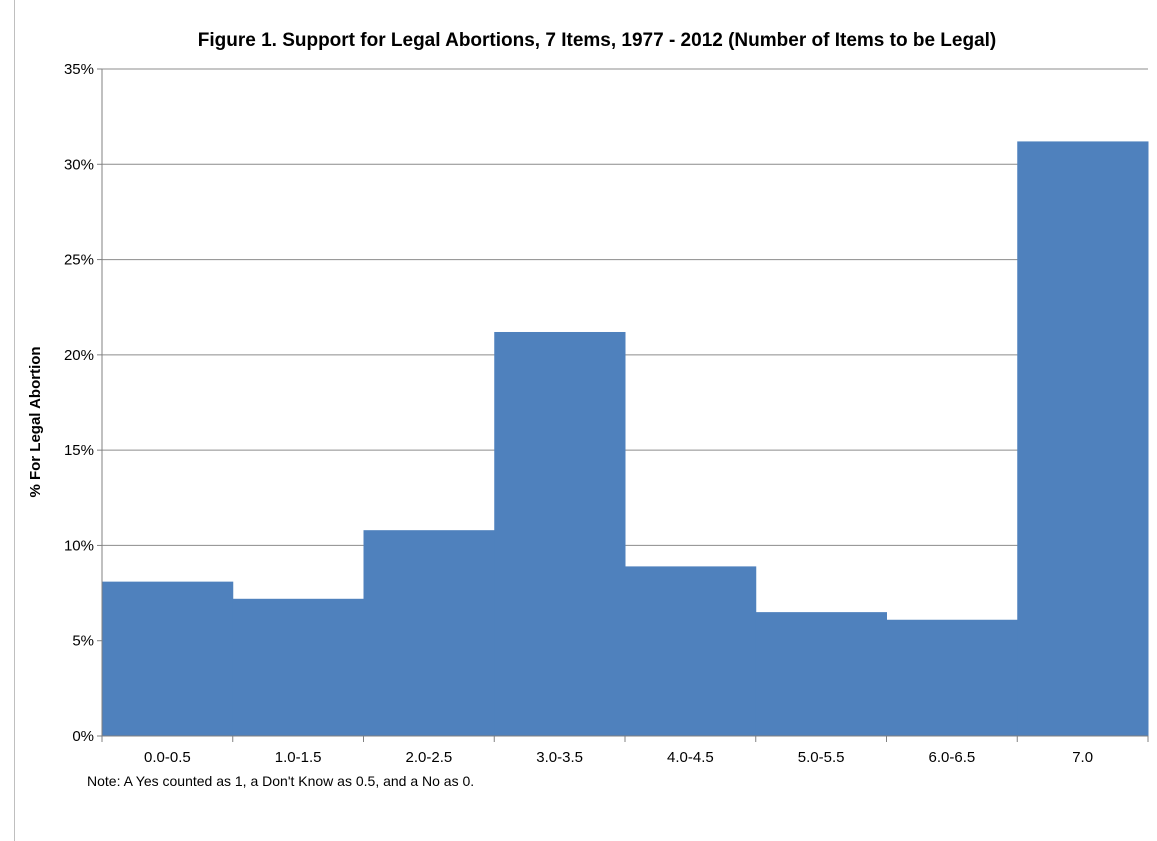 The width and height of the screenshot is (1157, 841). What do you see at coordinates (429, 757) in the screenshot?
I see `x-tick-label: 2.0-2.5` at bounding box center [429, 757].